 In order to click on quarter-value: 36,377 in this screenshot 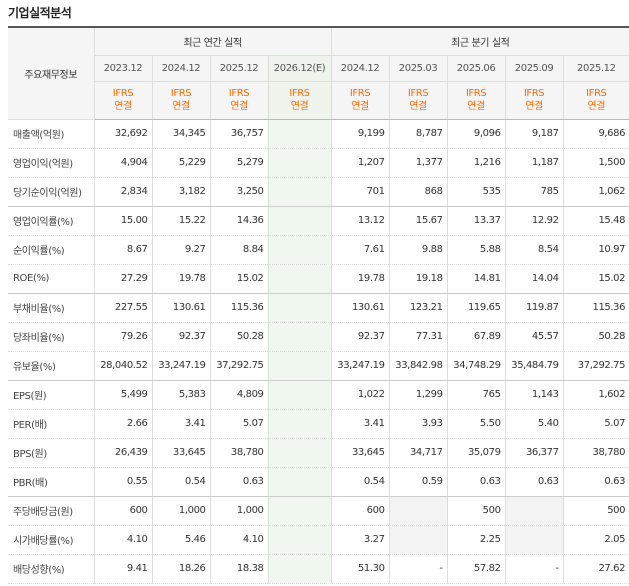, I will do `click(534, 453)`.